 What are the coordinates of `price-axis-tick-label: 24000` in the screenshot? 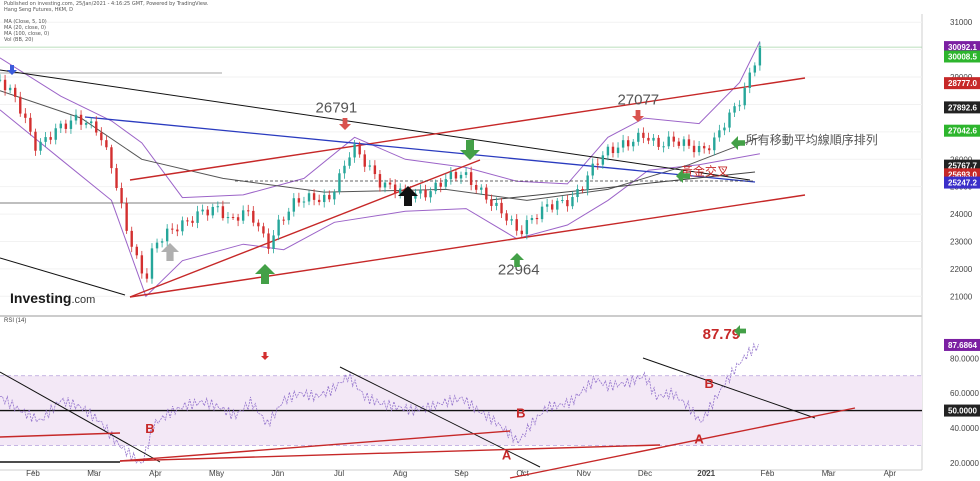 It's located at (961, 214).